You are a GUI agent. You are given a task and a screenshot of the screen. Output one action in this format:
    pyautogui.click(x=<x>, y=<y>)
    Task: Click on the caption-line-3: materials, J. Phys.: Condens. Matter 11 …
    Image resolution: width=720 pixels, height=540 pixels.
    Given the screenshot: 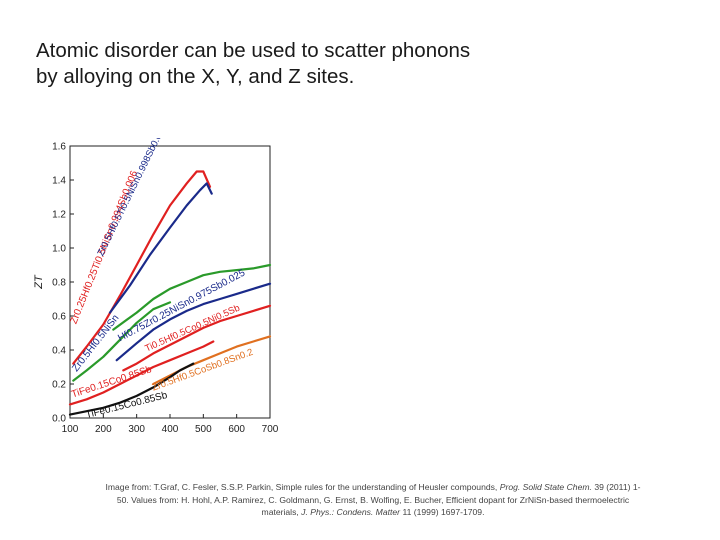 What is the action you would take?
    pyautogui.click(x=373, y=512)
    